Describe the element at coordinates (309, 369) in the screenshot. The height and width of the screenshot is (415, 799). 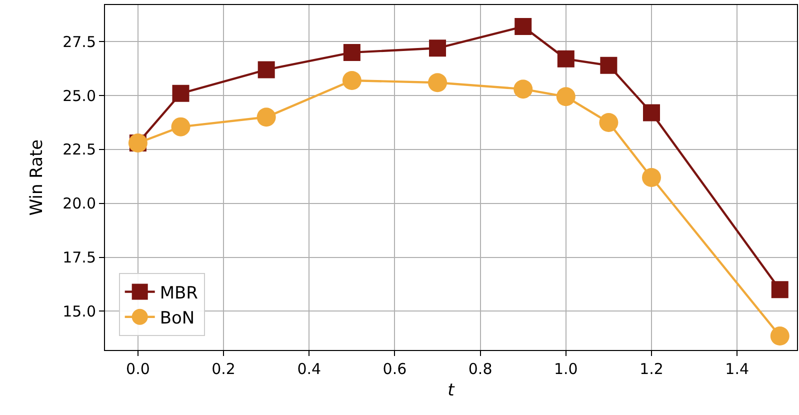
I see `x-tick-label: 0.4` at that location.